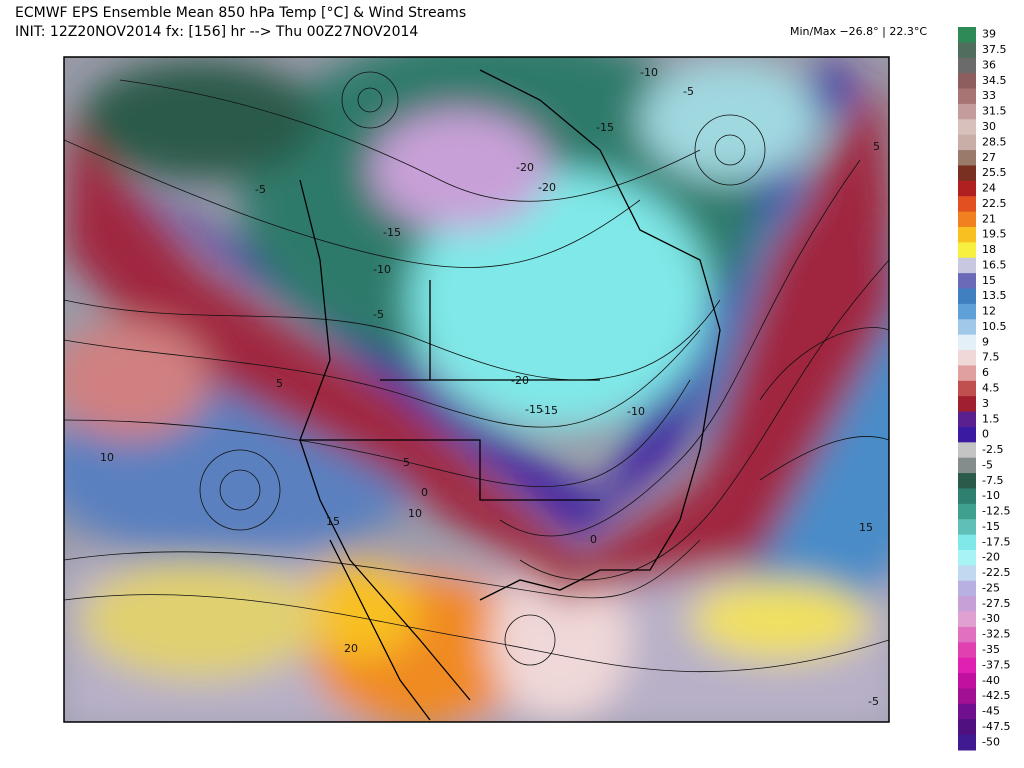 The image size is (1024, 768). Describe the element at coordinates (994, 111) in the screenshot. I see `colorbar-label: 31.5` at that location.